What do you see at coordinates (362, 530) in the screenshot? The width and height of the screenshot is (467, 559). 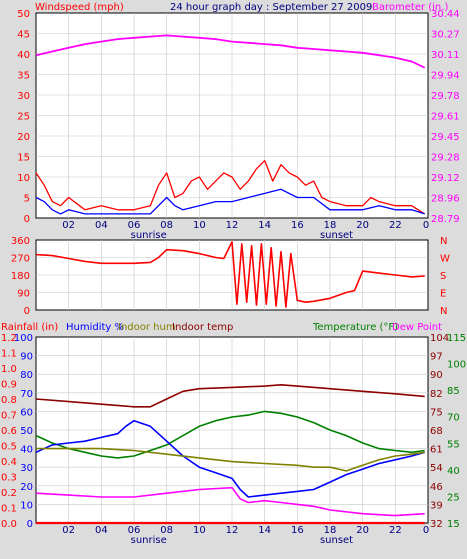 I see `time-tick-label: 20` at bounding box center [362, 530].